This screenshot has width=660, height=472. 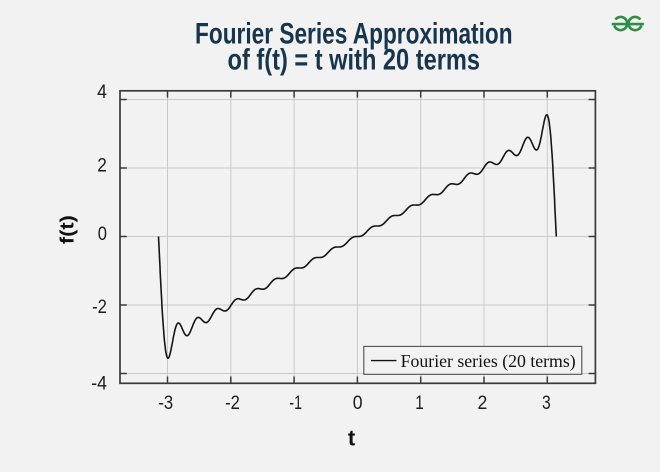 What do you see at coordinates (352, 438) in the screenshot?
I see `svg-text: t` at bounding box center [352, 438].